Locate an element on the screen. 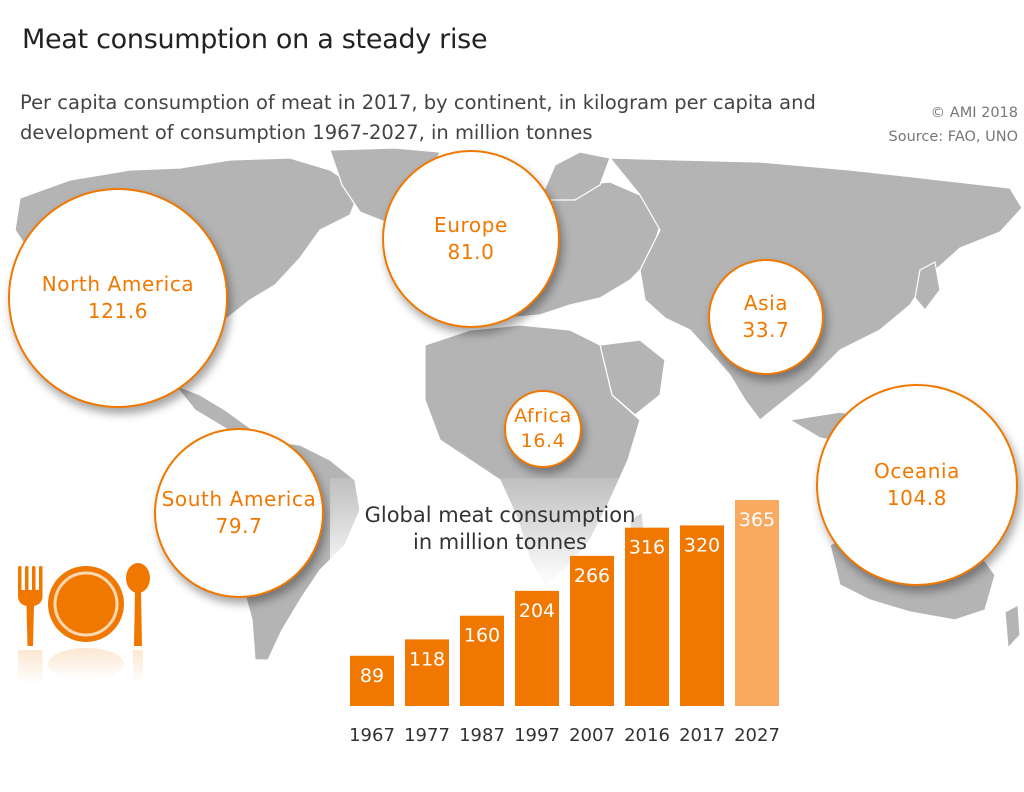  page-title: Meat consumption on a steady rise is located at coordinates (255, 39).